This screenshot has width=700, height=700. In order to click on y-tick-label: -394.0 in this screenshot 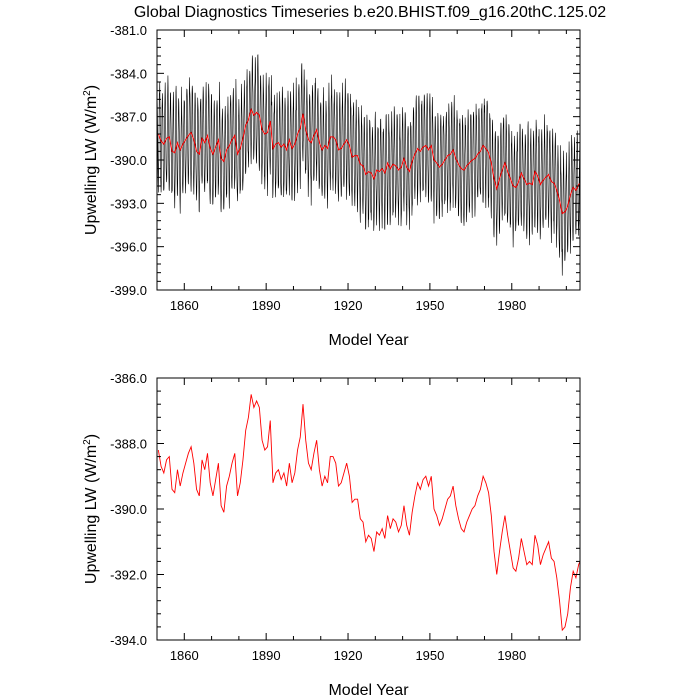, I will do `click(128, 640)`.